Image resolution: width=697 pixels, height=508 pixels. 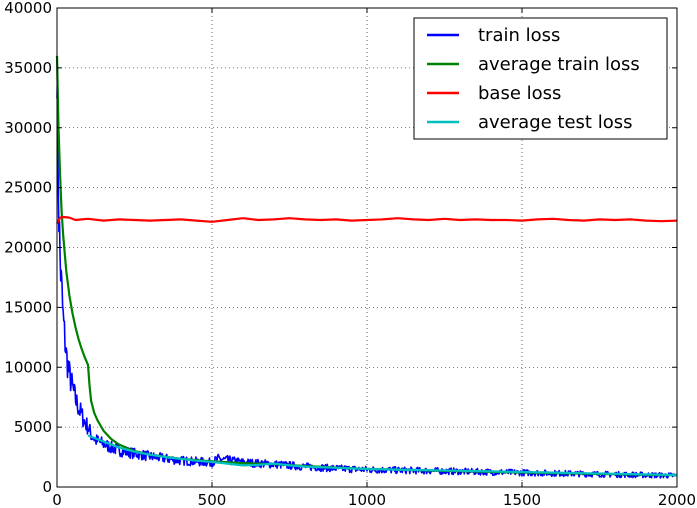 What do you see at coordinates (519, 93) in the screenshot?
I see `legend-label-base-loss: base loss` at bounding box center [519, 93].